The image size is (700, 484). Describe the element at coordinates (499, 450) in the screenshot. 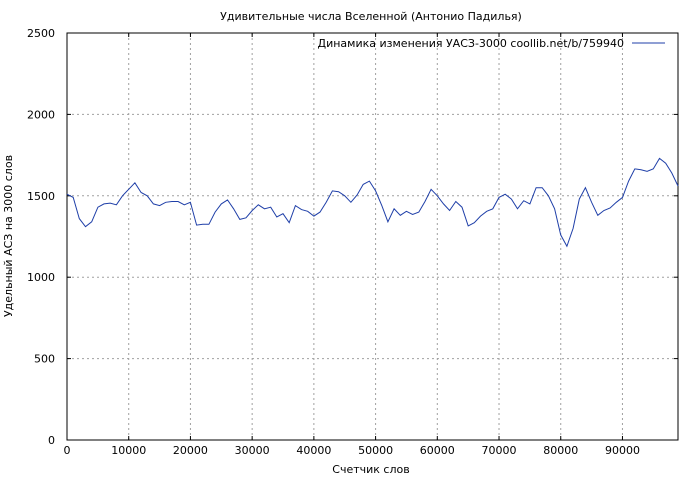

I see `x-tick-label: 70000` at that location.